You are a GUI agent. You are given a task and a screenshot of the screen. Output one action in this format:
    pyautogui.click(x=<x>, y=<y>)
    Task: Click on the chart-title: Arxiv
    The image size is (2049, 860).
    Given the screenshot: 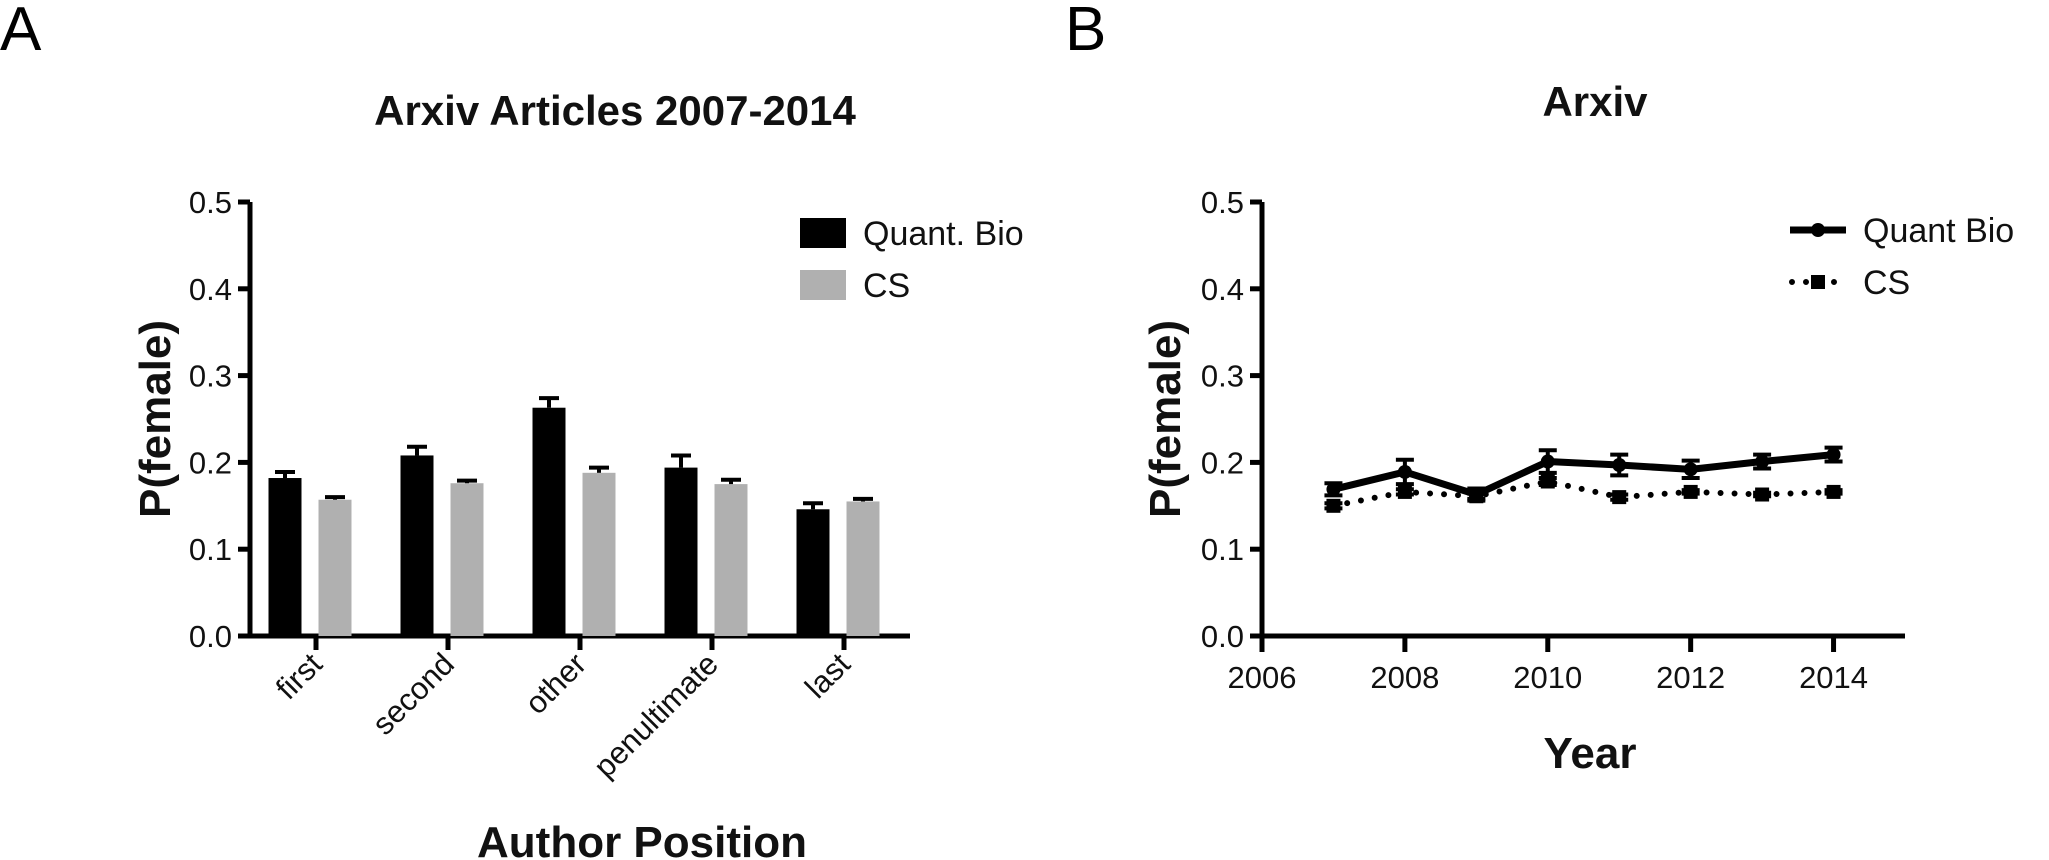 What is the action you would take?
    pyautogui.click(x=1595, y=101)
    